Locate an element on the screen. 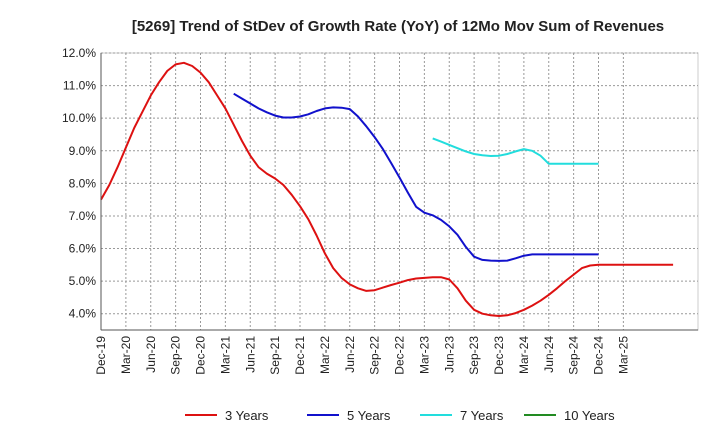 This screenshot has height=440, width=720. y-tick-label: 11.0% is located at coordinates (79, 86).